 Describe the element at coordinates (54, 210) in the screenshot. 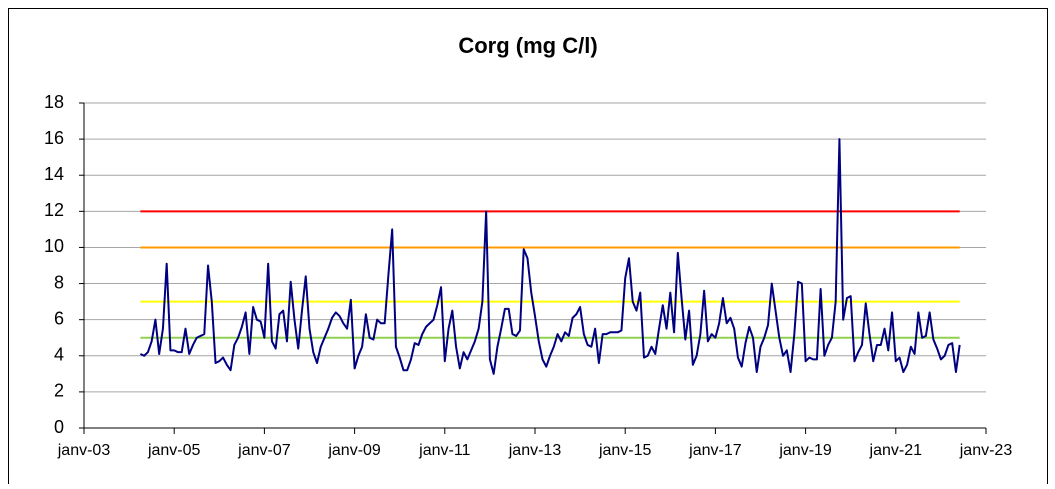

I see `y-tick-label: 12` at that location.